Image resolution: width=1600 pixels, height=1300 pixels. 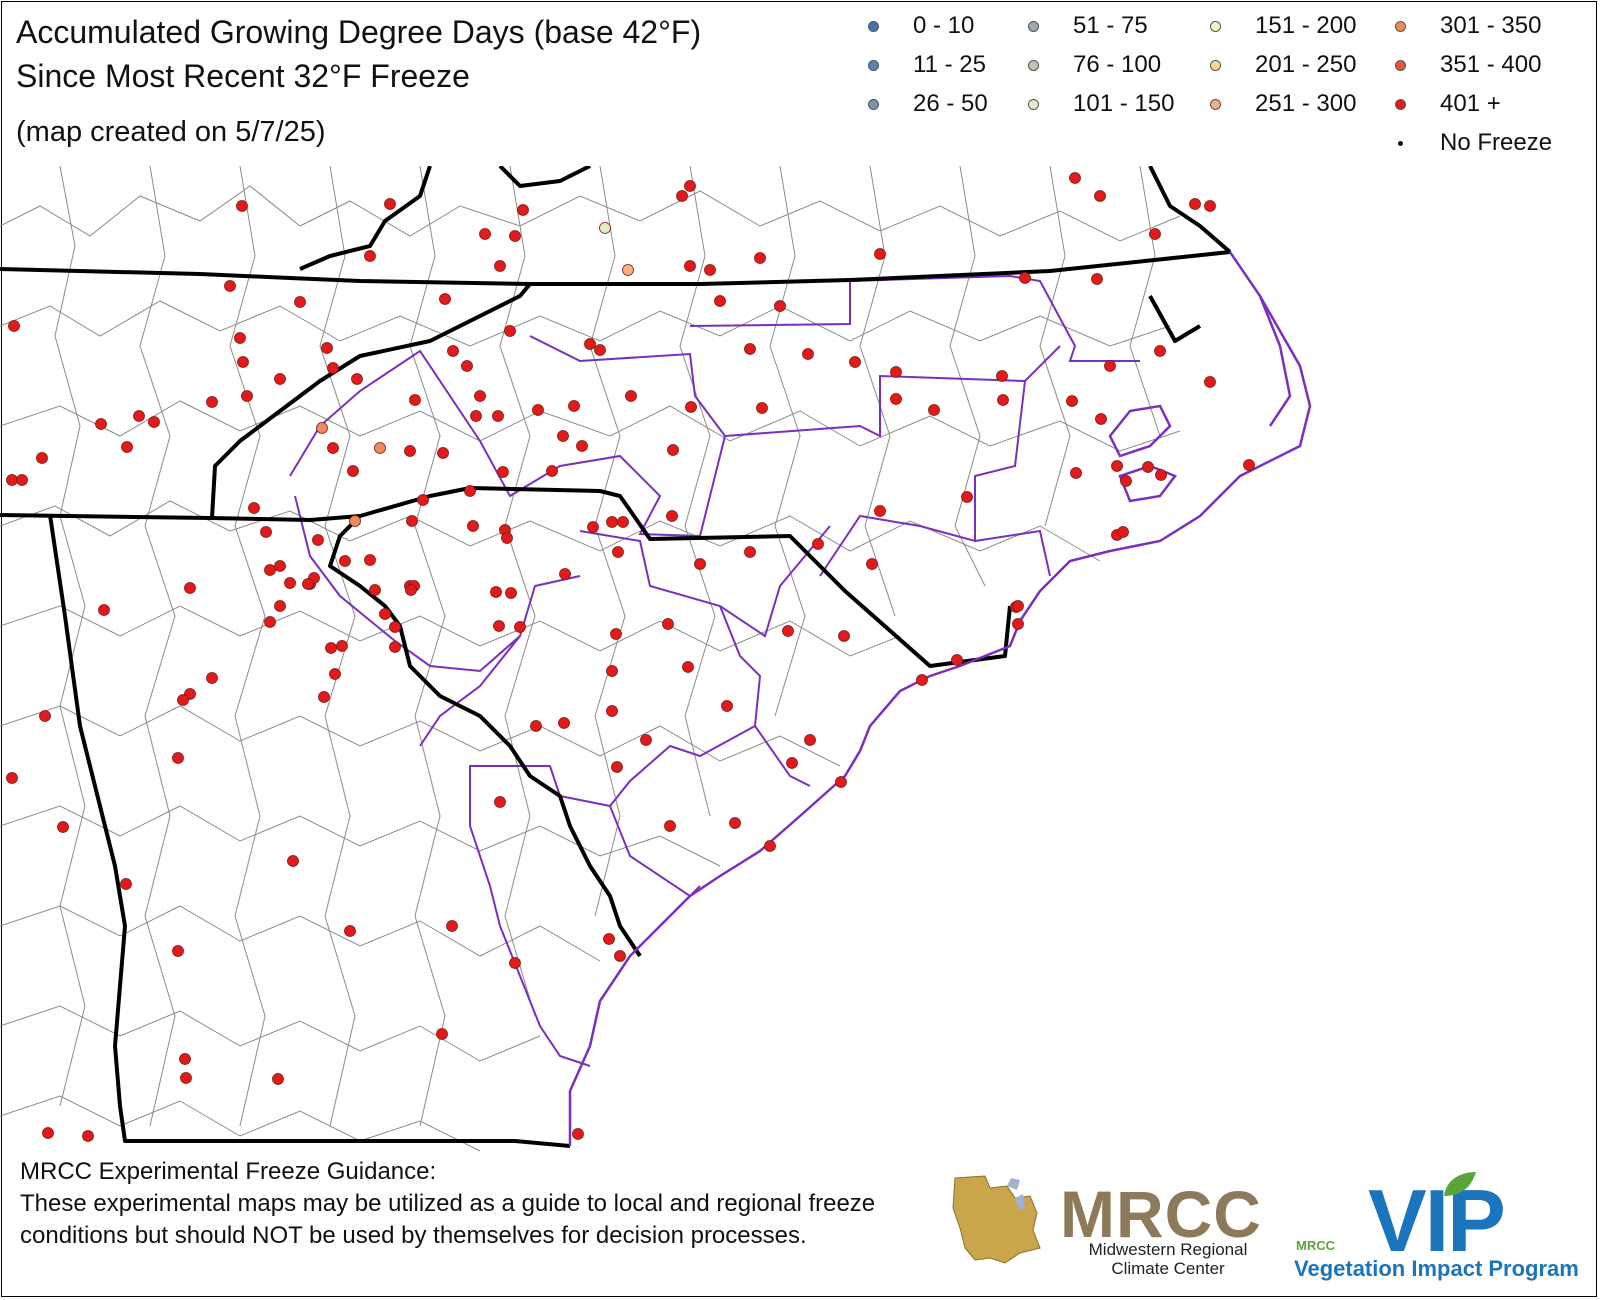 What do you see at coordinates (949, 64) in the screenshot?
I see `legend-label: 11 - 25` at bounding box center [949, 64].